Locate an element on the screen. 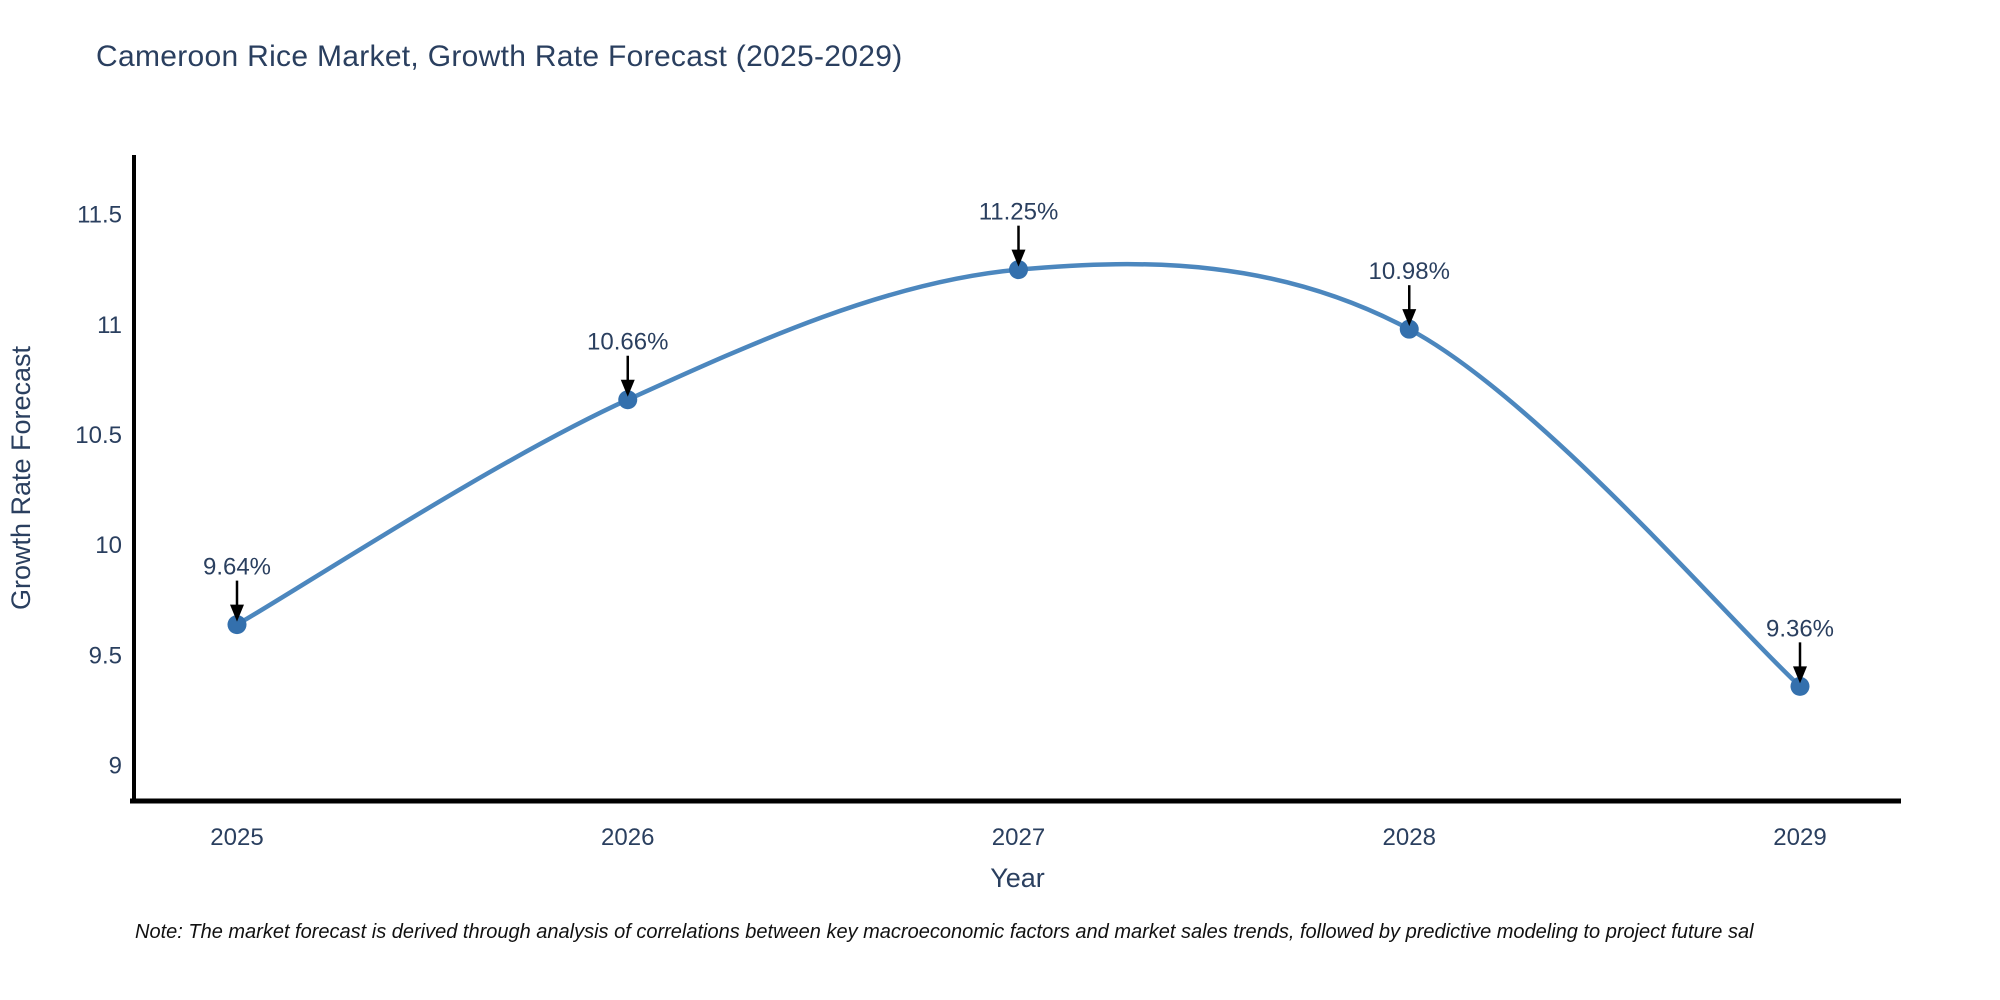 Image resolution: width=2000 pixels, height=1000 pixels. y-tick-label: 9.5 is located at coordinates (105, 655).